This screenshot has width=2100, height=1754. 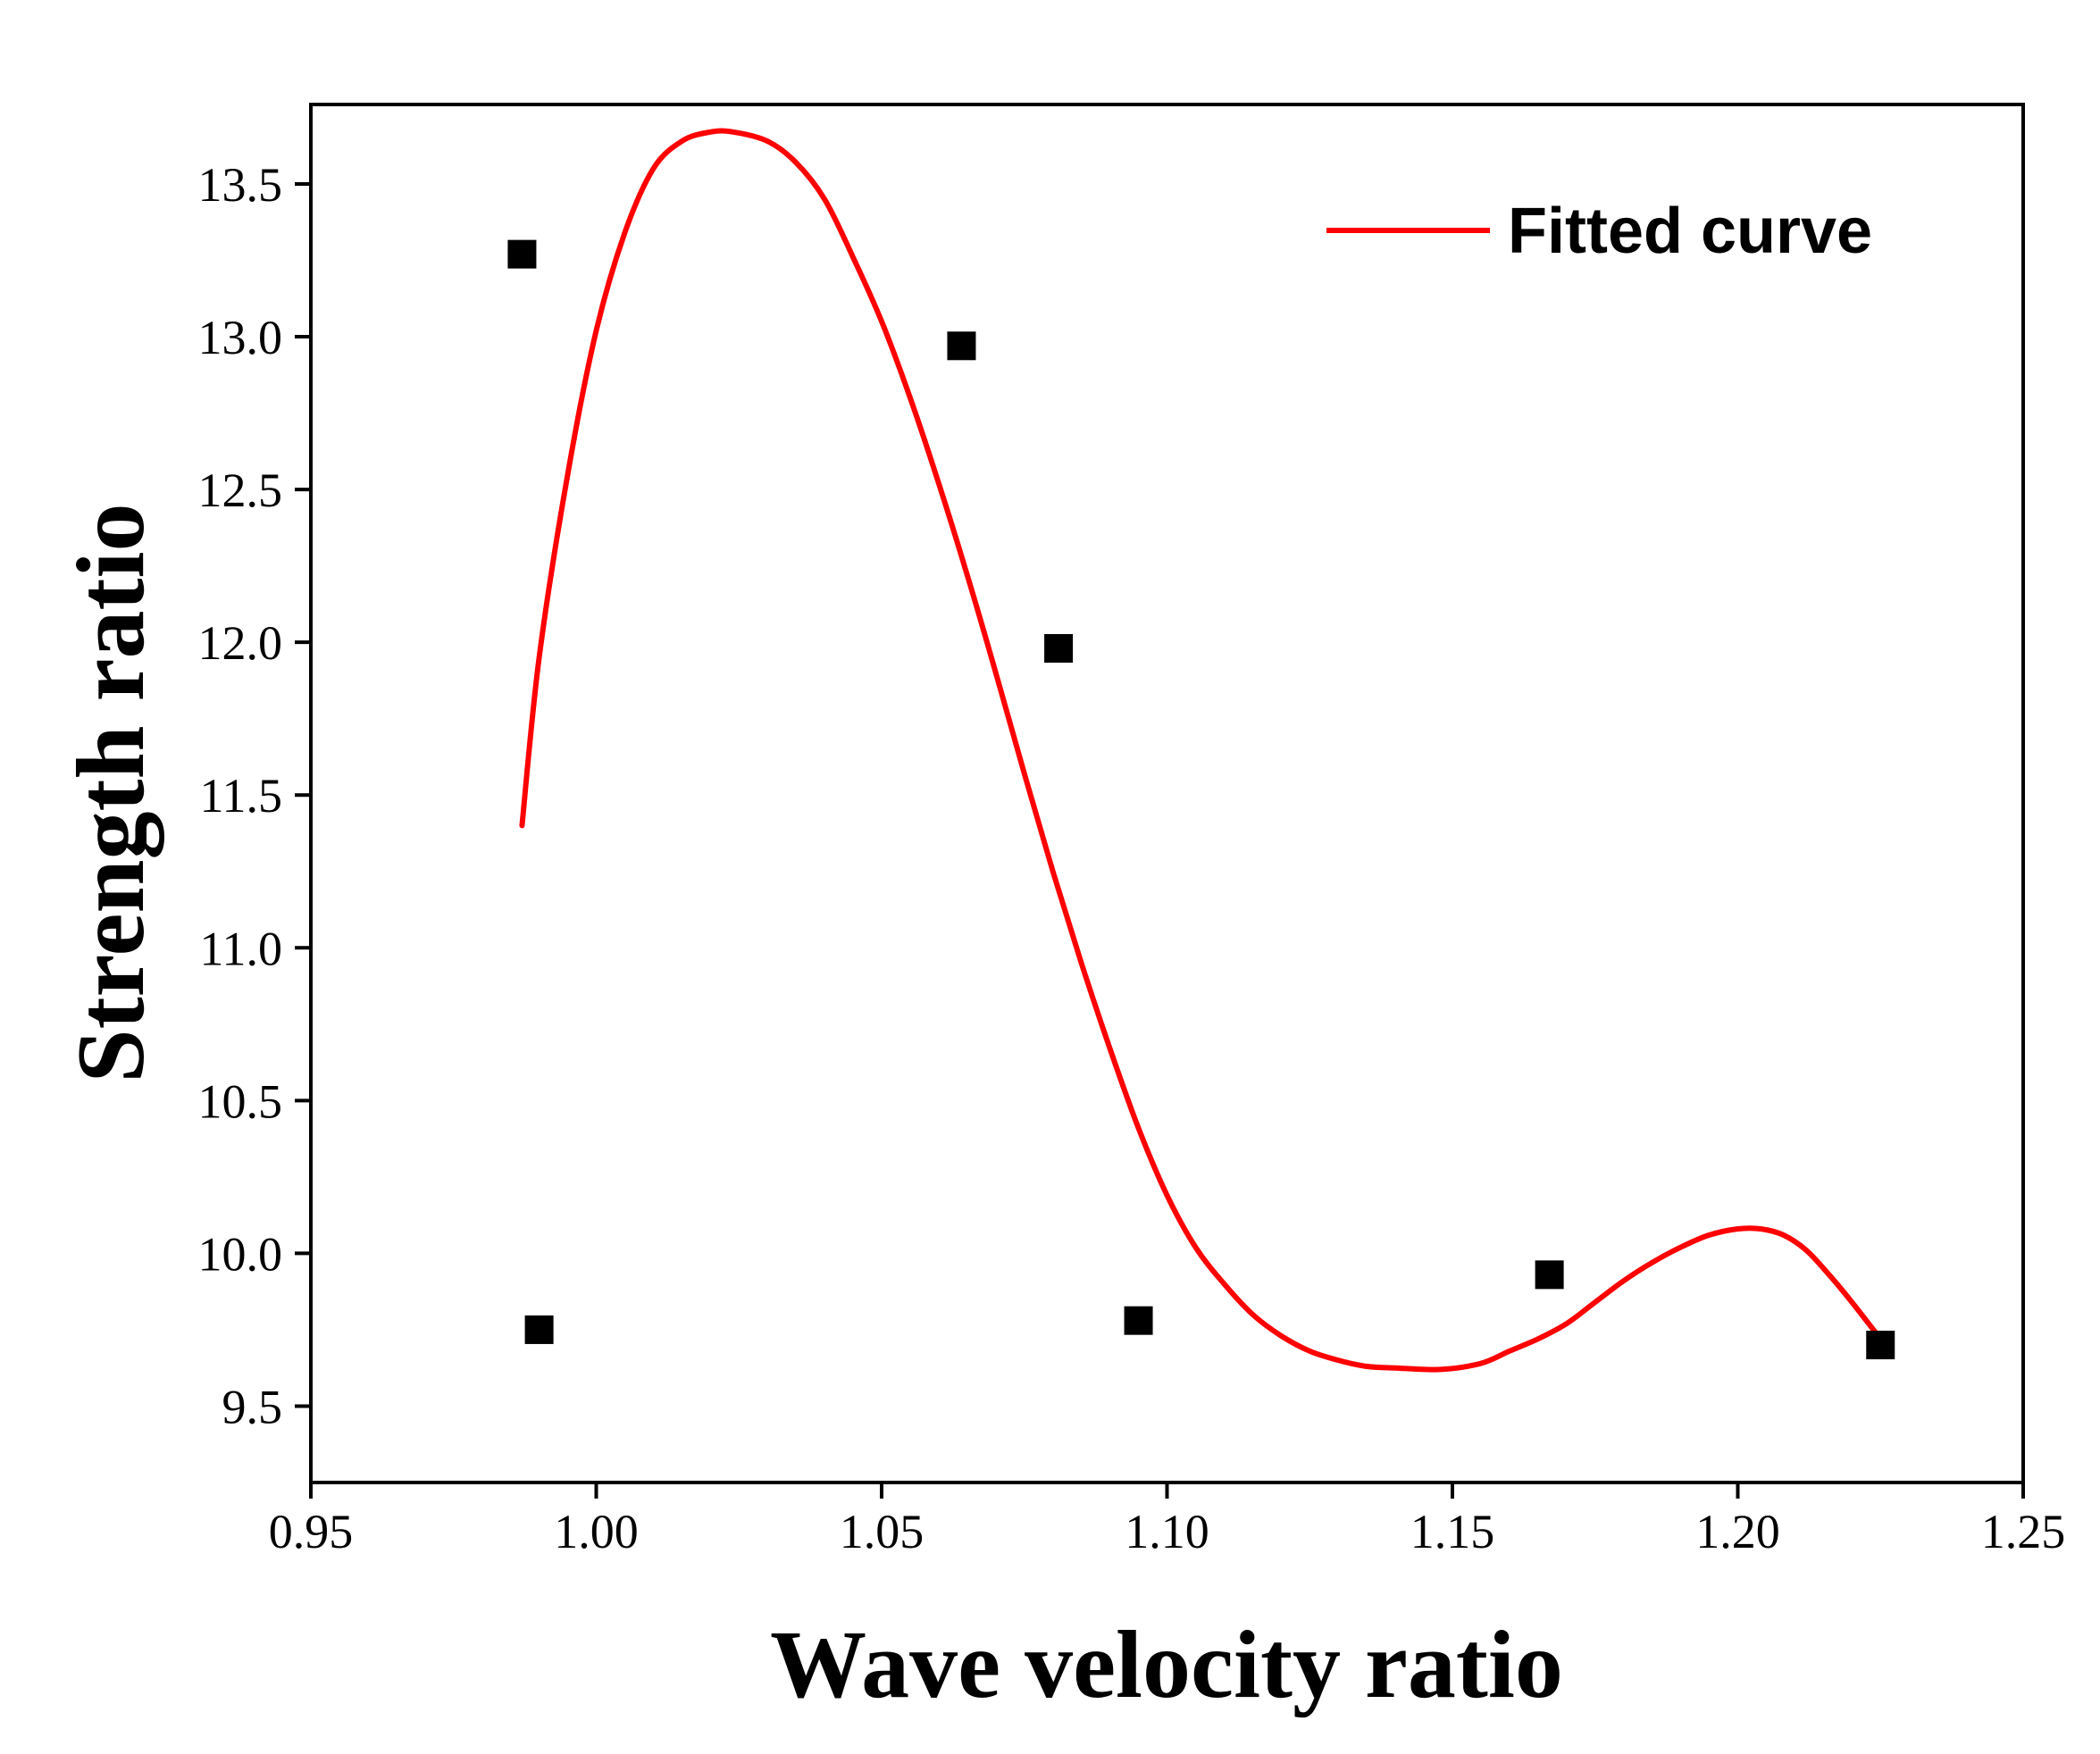 What do you see at coordinates (2024, 1531) in the screenshot?
I see `x-tick-label: 1.25` at bounding box center [2024, 1531].